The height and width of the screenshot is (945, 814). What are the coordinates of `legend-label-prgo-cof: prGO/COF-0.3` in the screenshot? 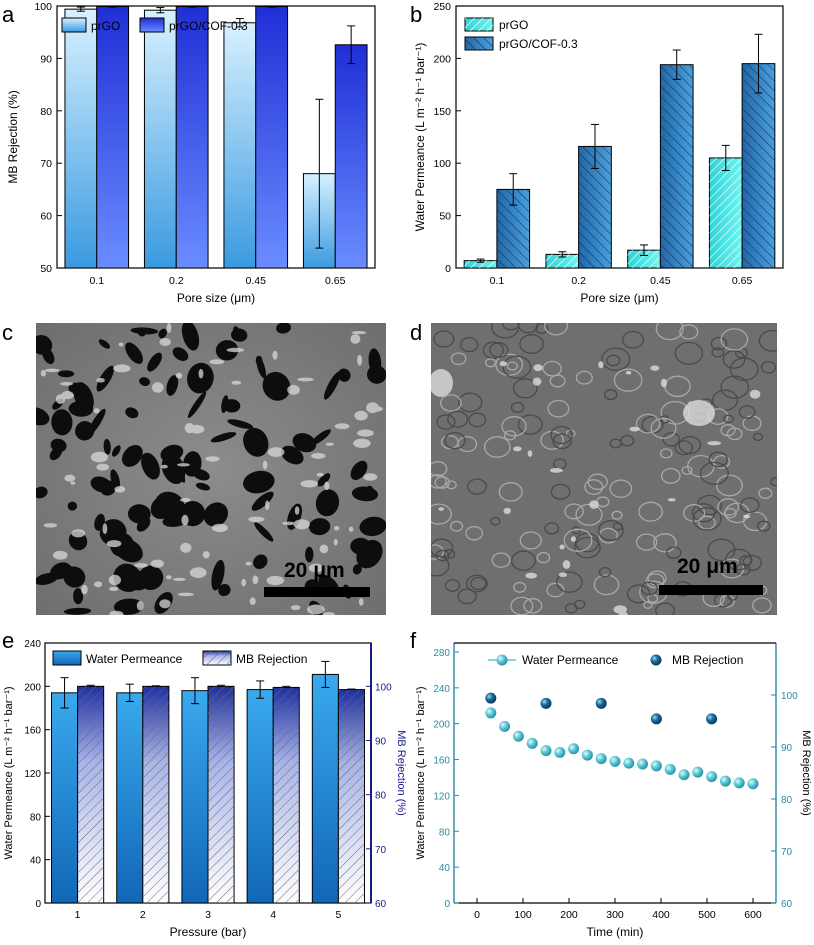 It's located at (208, 26).